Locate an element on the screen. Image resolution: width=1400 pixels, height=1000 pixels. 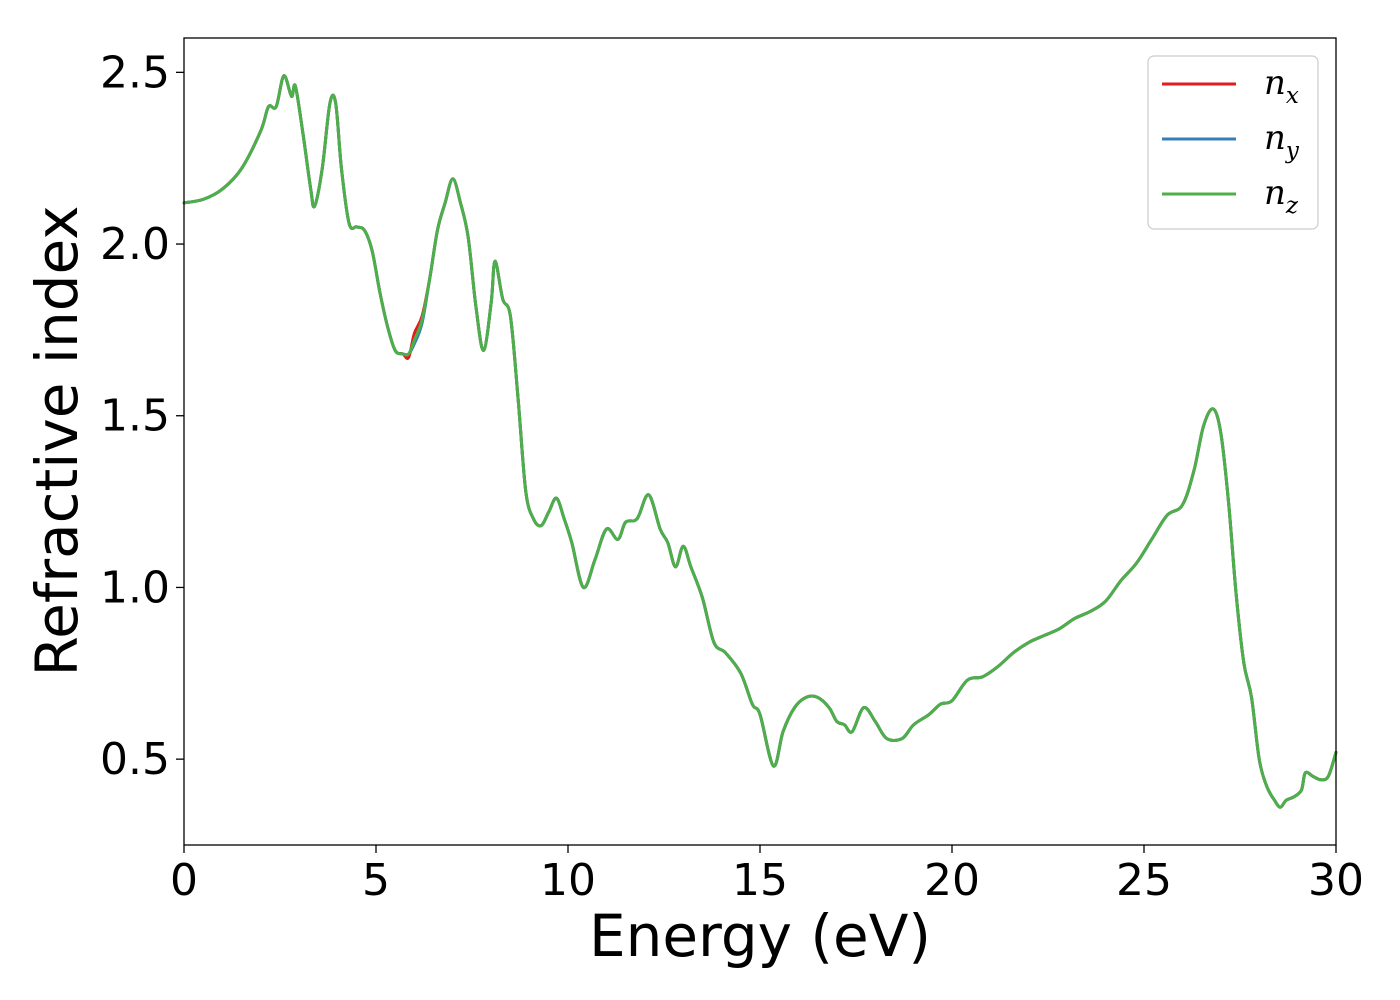
y-axis-title: Refractive index is located at coordinates (57, 440).